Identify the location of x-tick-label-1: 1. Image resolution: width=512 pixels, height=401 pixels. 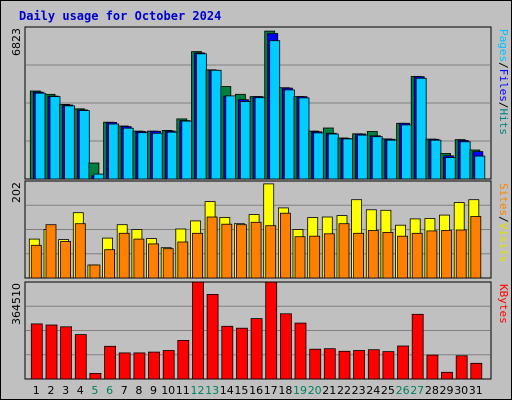
(36, 390).